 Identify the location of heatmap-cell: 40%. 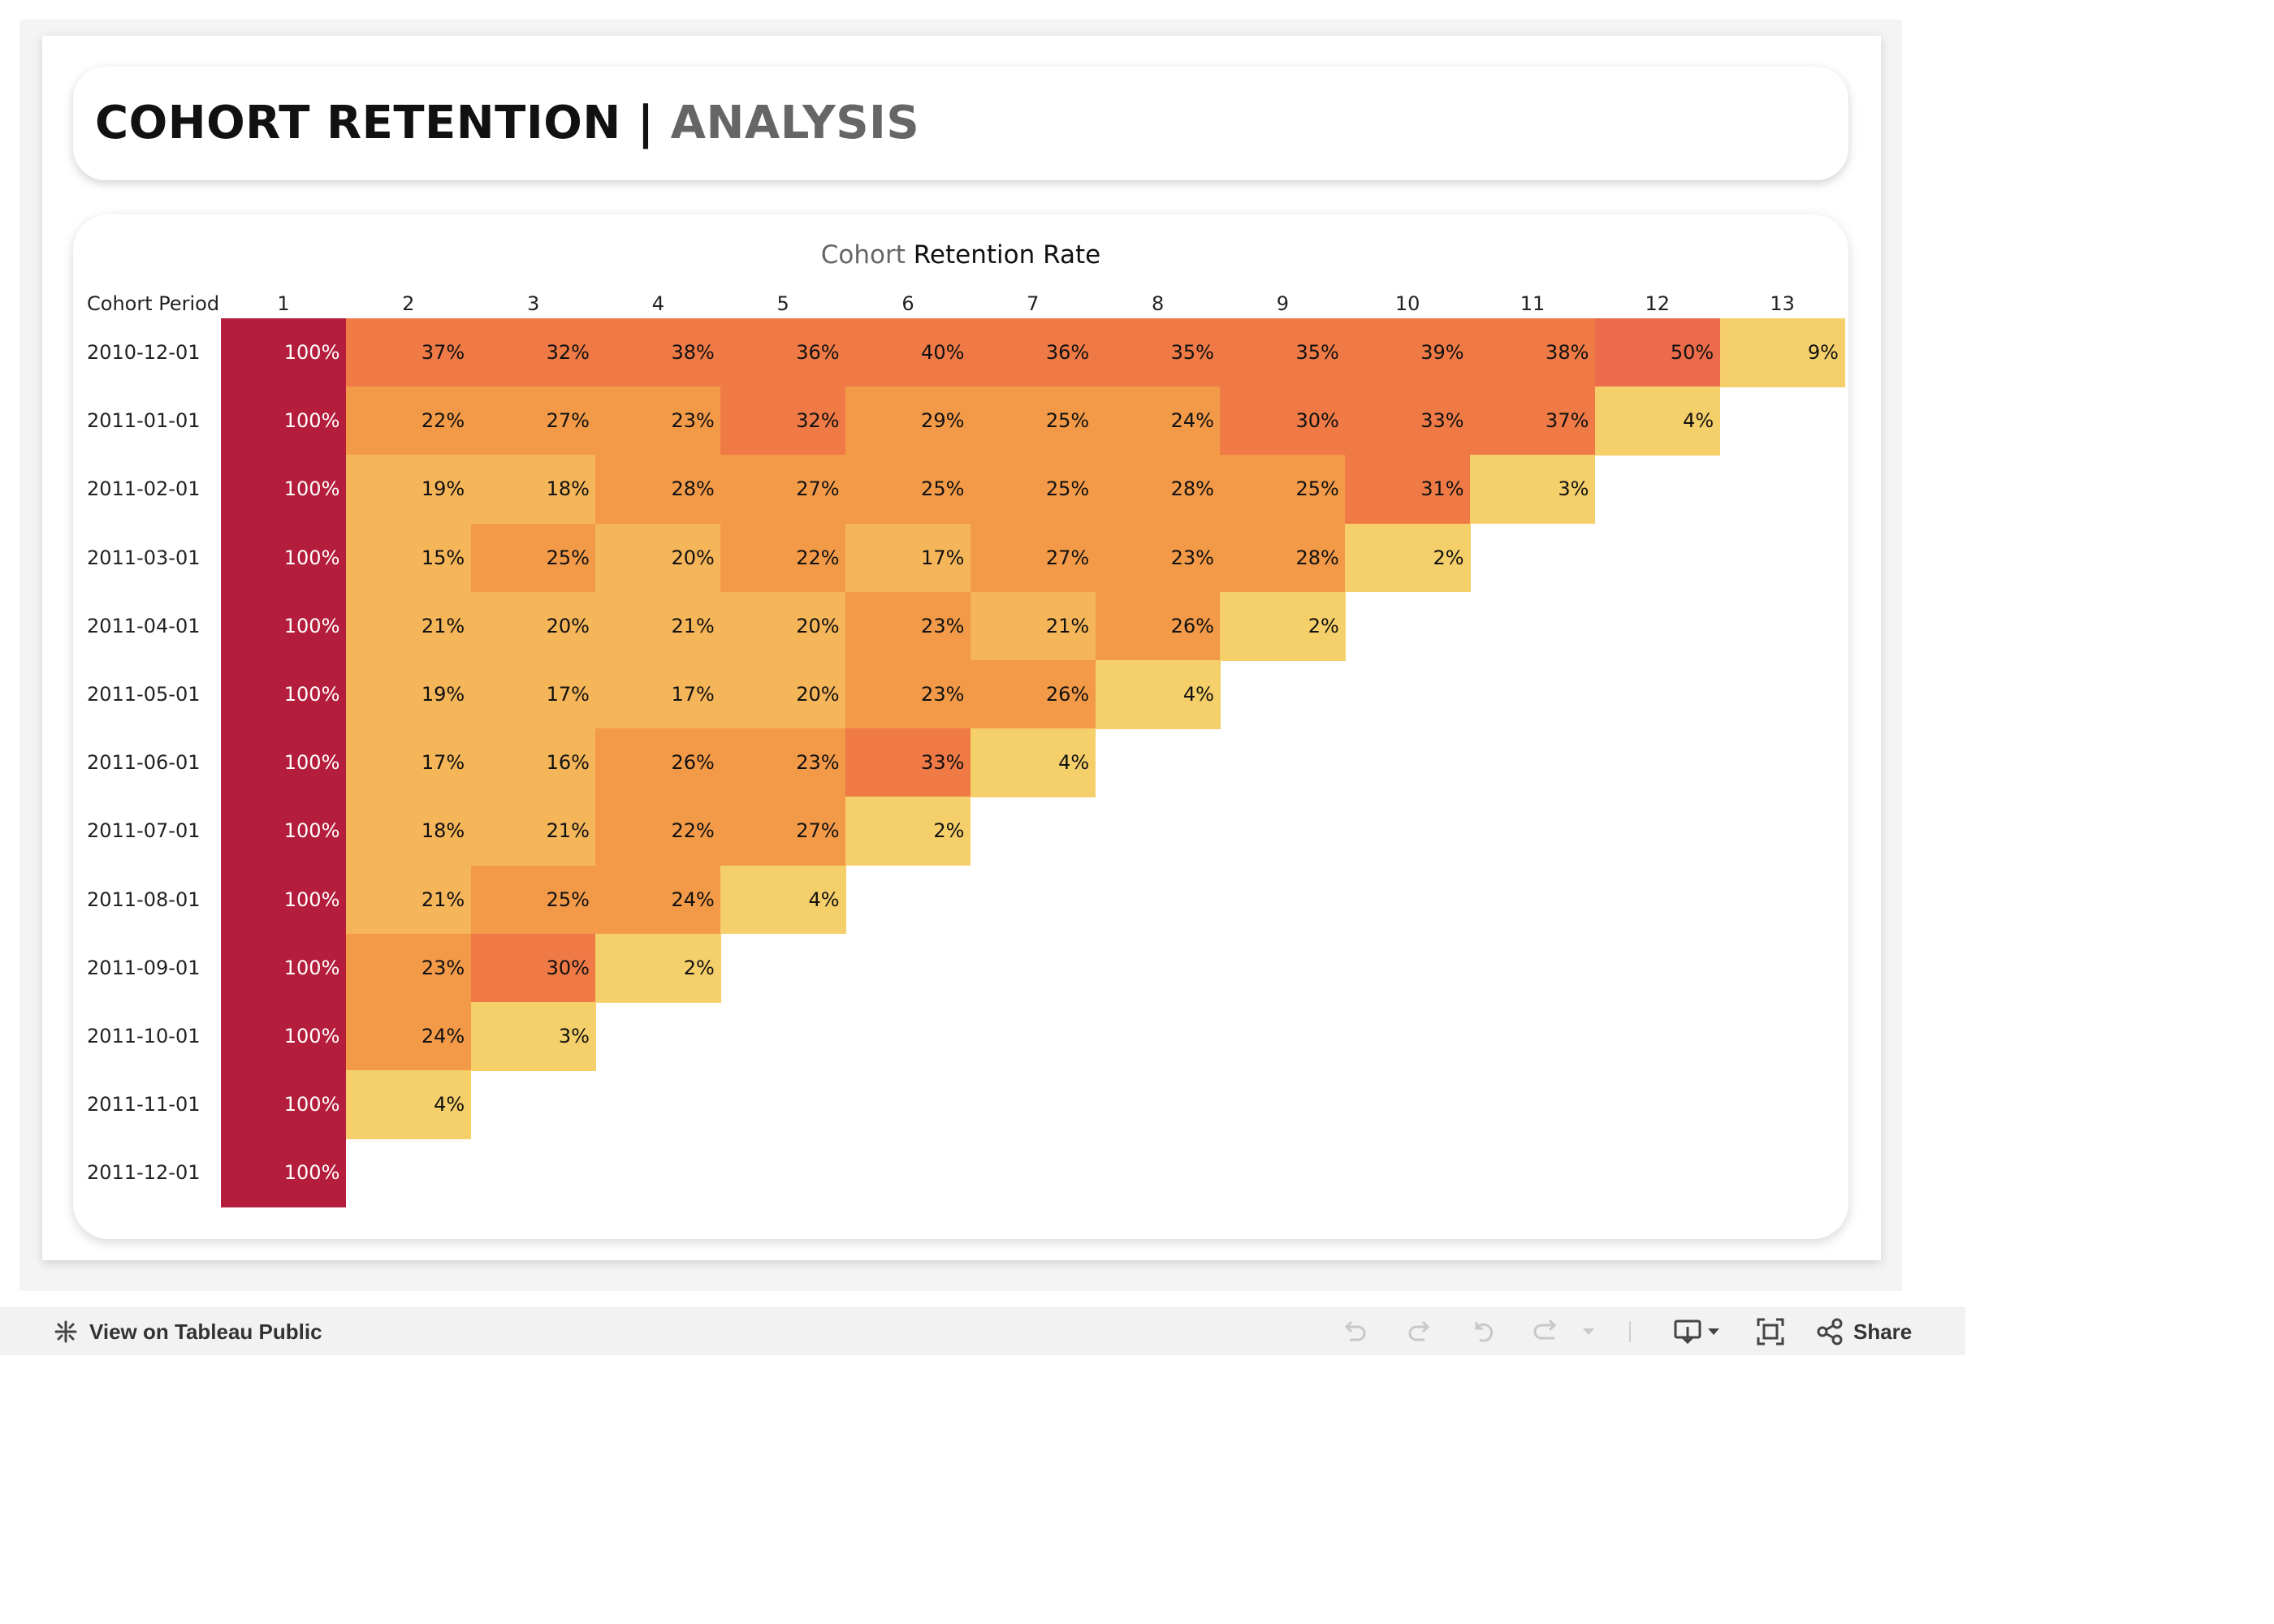
(908, 353).